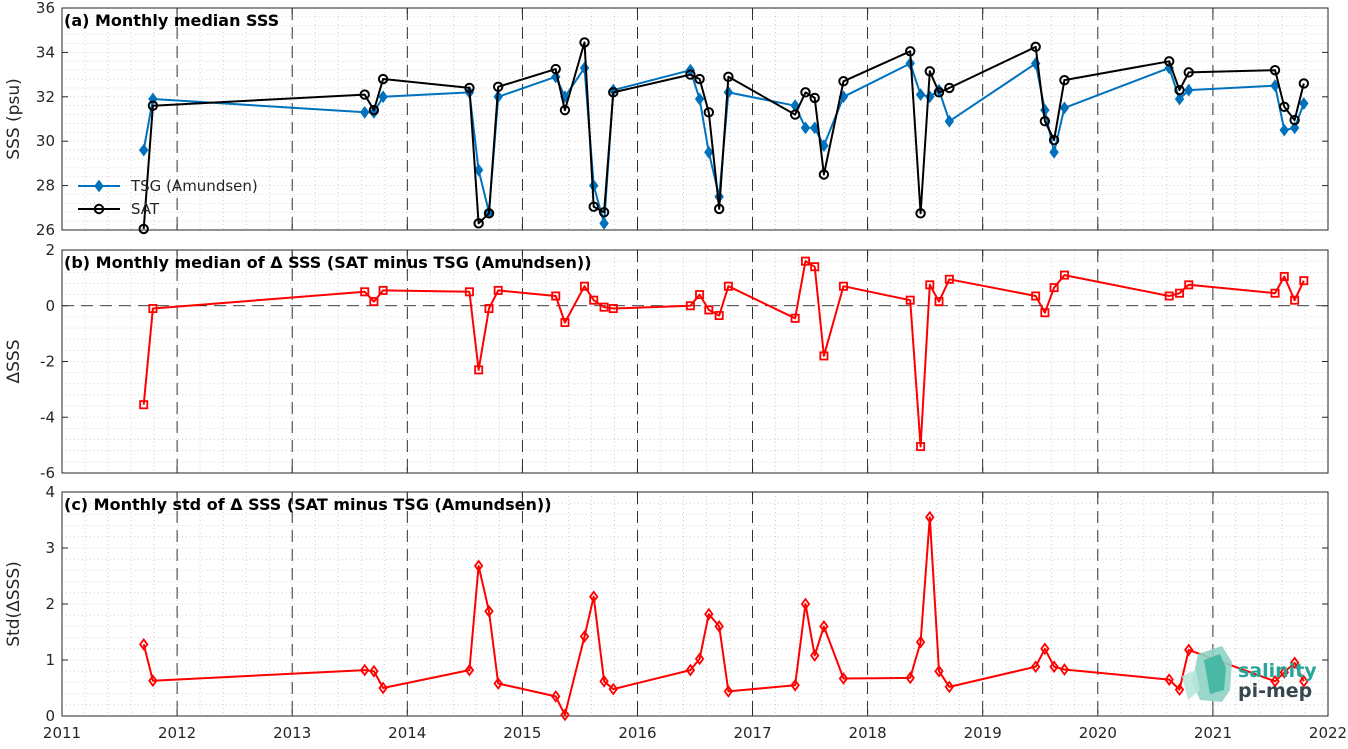 This screenshot has width=1348, height=749. What do you see at coordinates (45, 230) in the screenshot?
I see `y-tick-label: 26` at bounding box center [45, 230].